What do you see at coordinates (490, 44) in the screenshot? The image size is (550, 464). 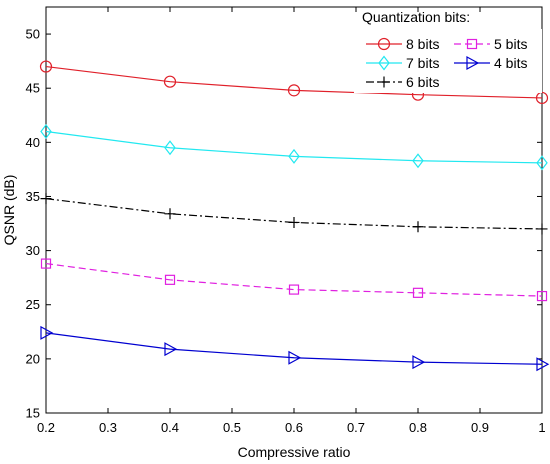 I see `legend-entry-5-bits: 5 bits` at bounding box center [490, 44].